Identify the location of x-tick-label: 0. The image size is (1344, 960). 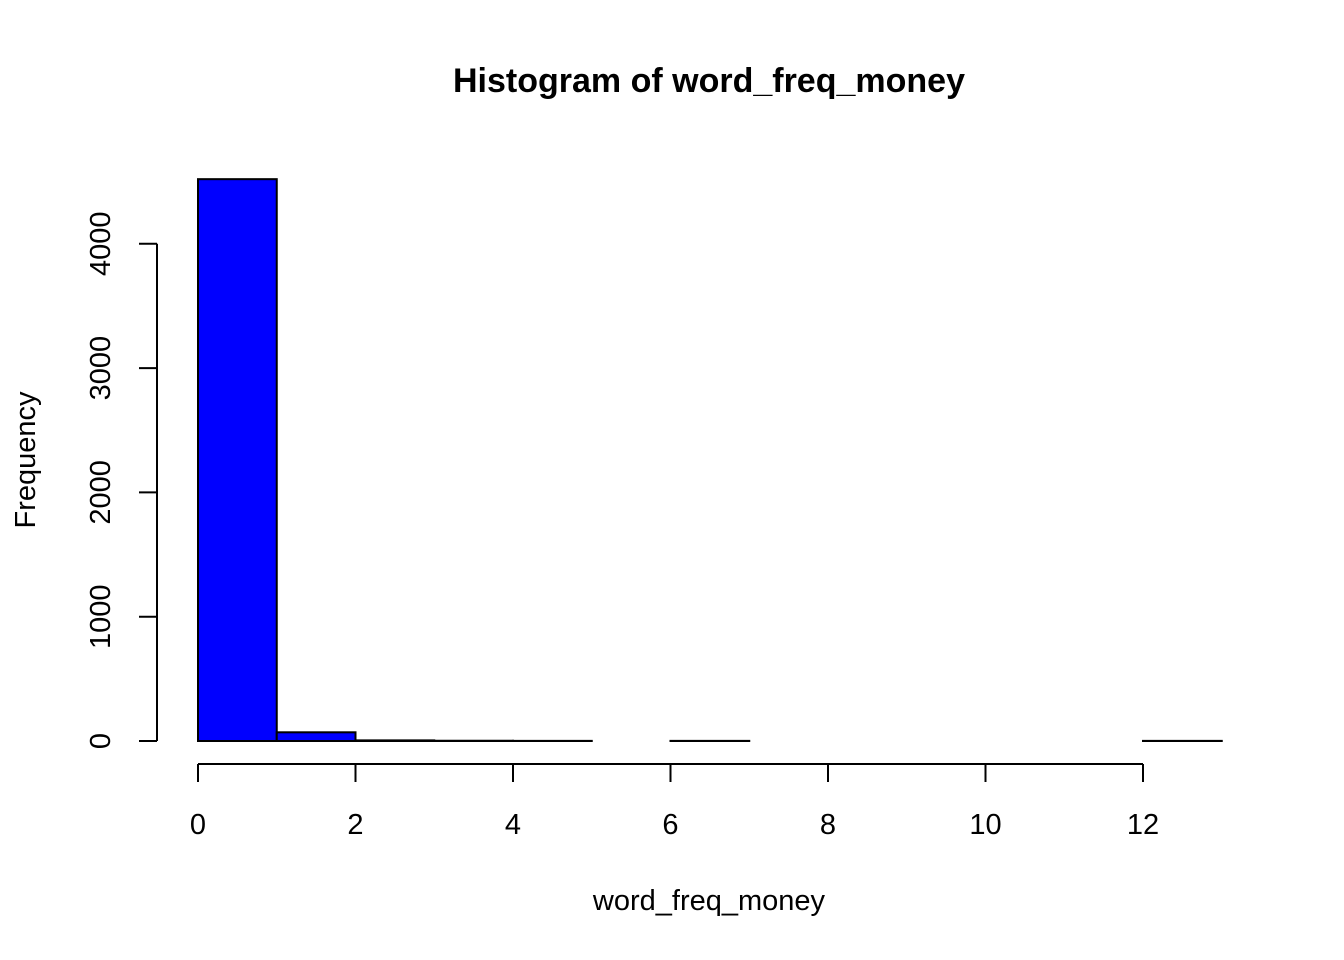
(198, 825).